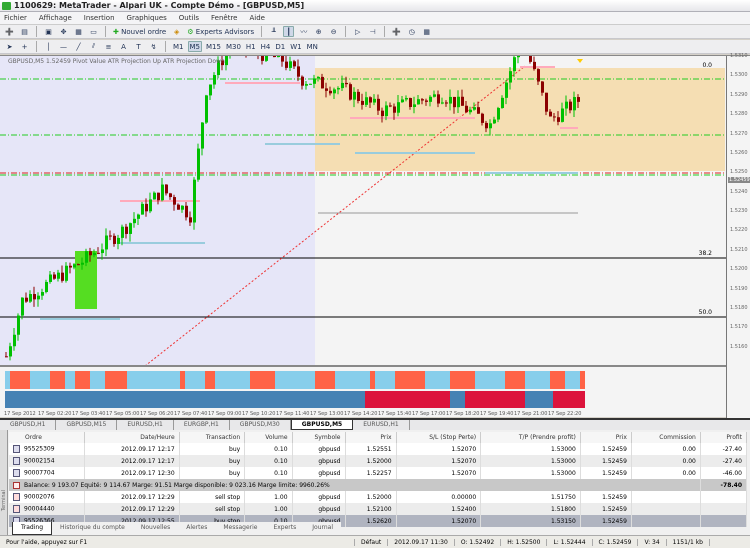  What do you see at coordinates (99, 18) in the screenshot?
I see `menu-insertion: Insertion` at bounding box center [99, 18].